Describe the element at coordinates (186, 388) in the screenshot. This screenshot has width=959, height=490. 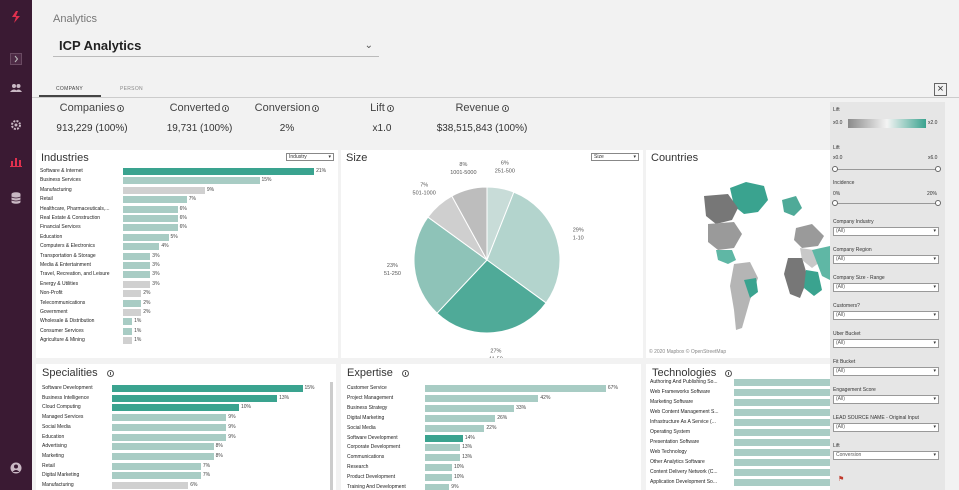
I see `bar-row: Software Development 15%` at that location.